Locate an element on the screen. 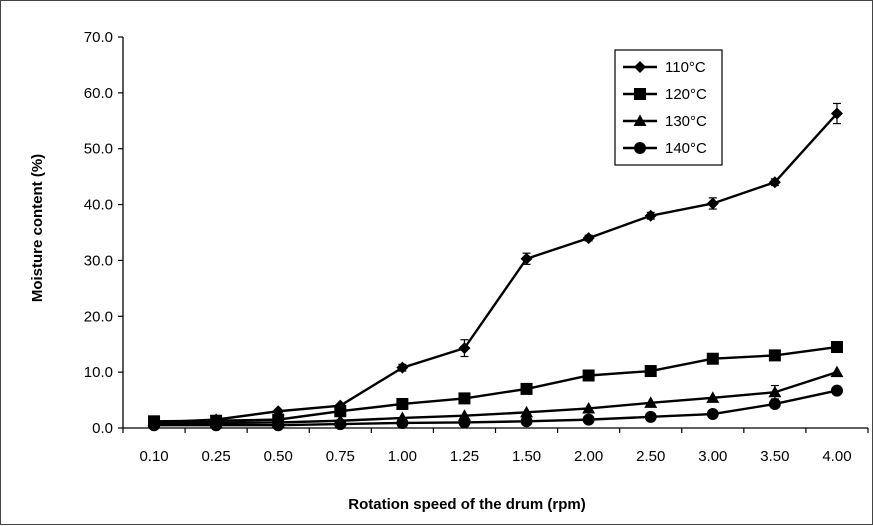 The image size is (873, 526). x-tick-label: 1.25 is located at coordinates (464, 456).